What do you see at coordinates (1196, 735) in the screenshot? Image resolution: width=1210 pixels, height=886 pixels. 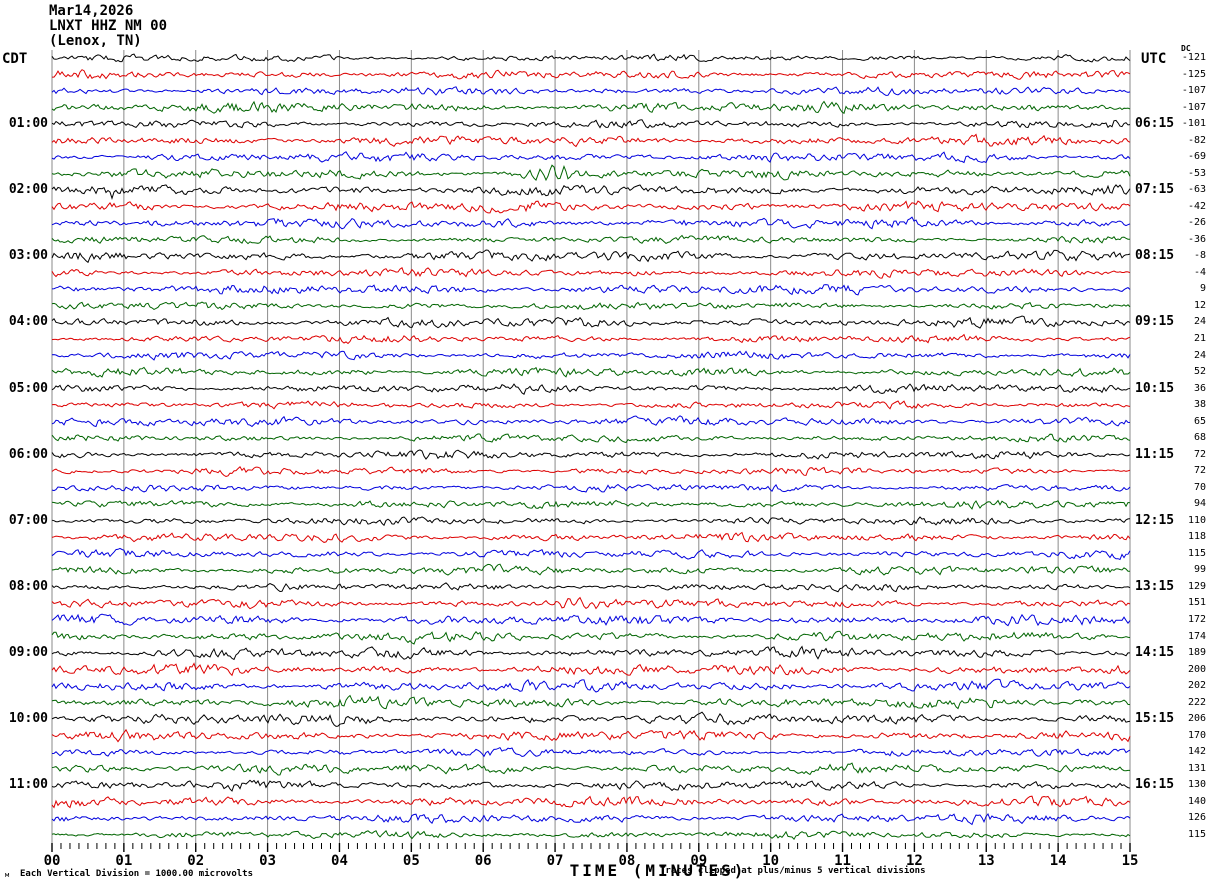 I see `dc-offset-value: 170` at bounding box center [1196, 735].